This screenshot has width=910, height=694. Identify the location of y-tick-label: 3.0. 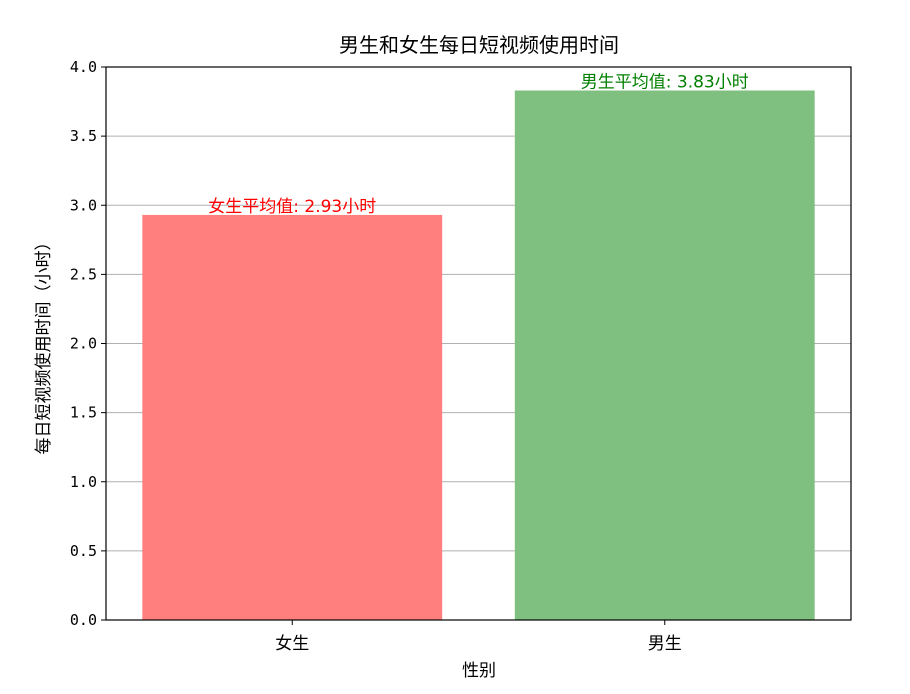
(83, 205).